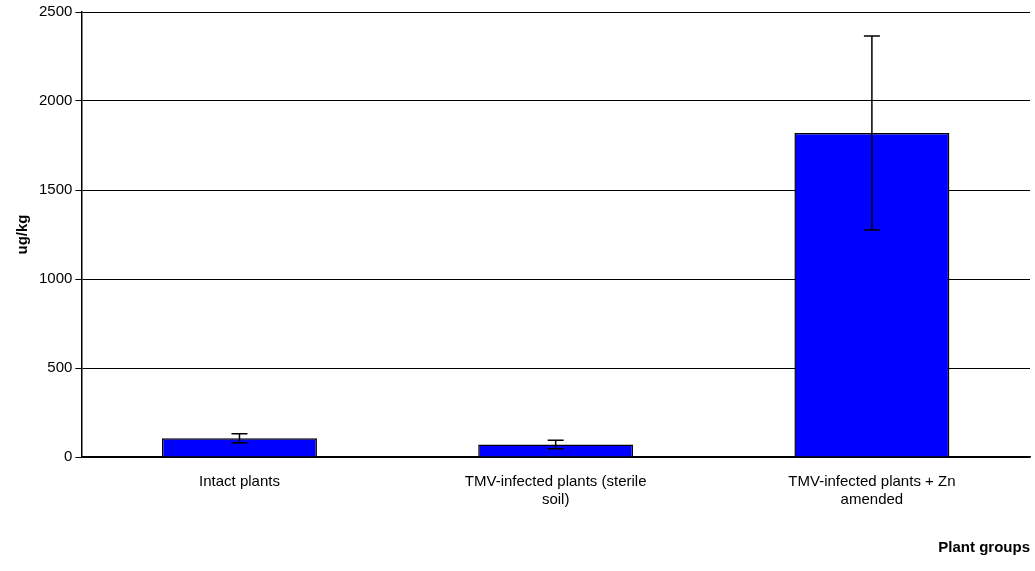  I want to click on y-tick-label: 1000, so click(55, 278).